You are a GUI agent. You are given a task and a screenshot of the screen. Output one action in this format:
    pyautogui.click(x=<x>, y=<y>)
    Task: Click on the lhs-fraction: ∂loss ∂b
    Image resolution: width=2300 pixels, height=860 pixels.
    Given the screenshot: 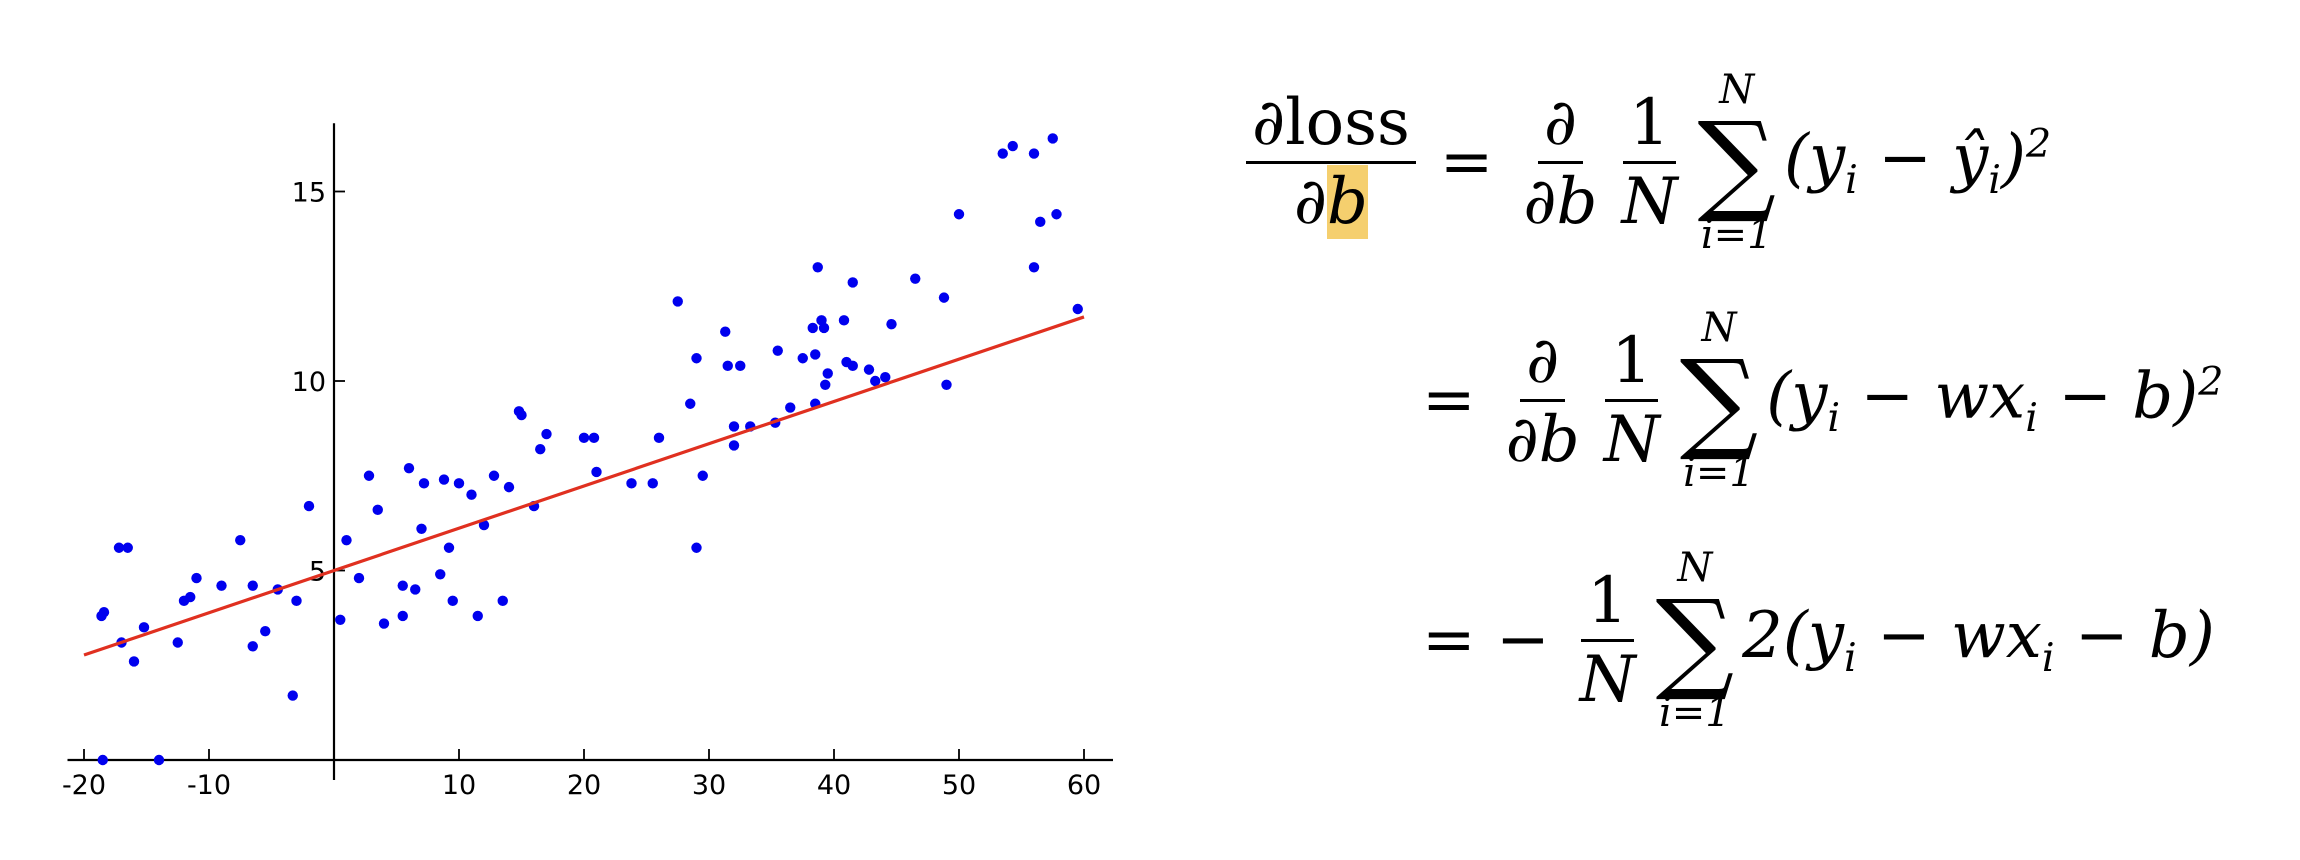 What is the action you would take?
    pyautogui.click(x=1331, y=165)
    